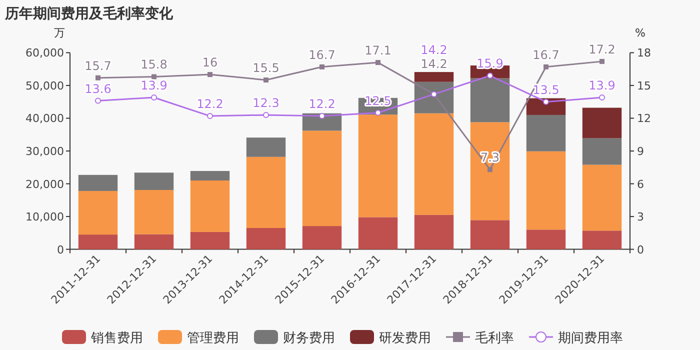 The width and height of the screenshot is (700, 350). Describe the element at coordinates (98, 65) in the screenshot. I see `data-label: 15.7` at that location.